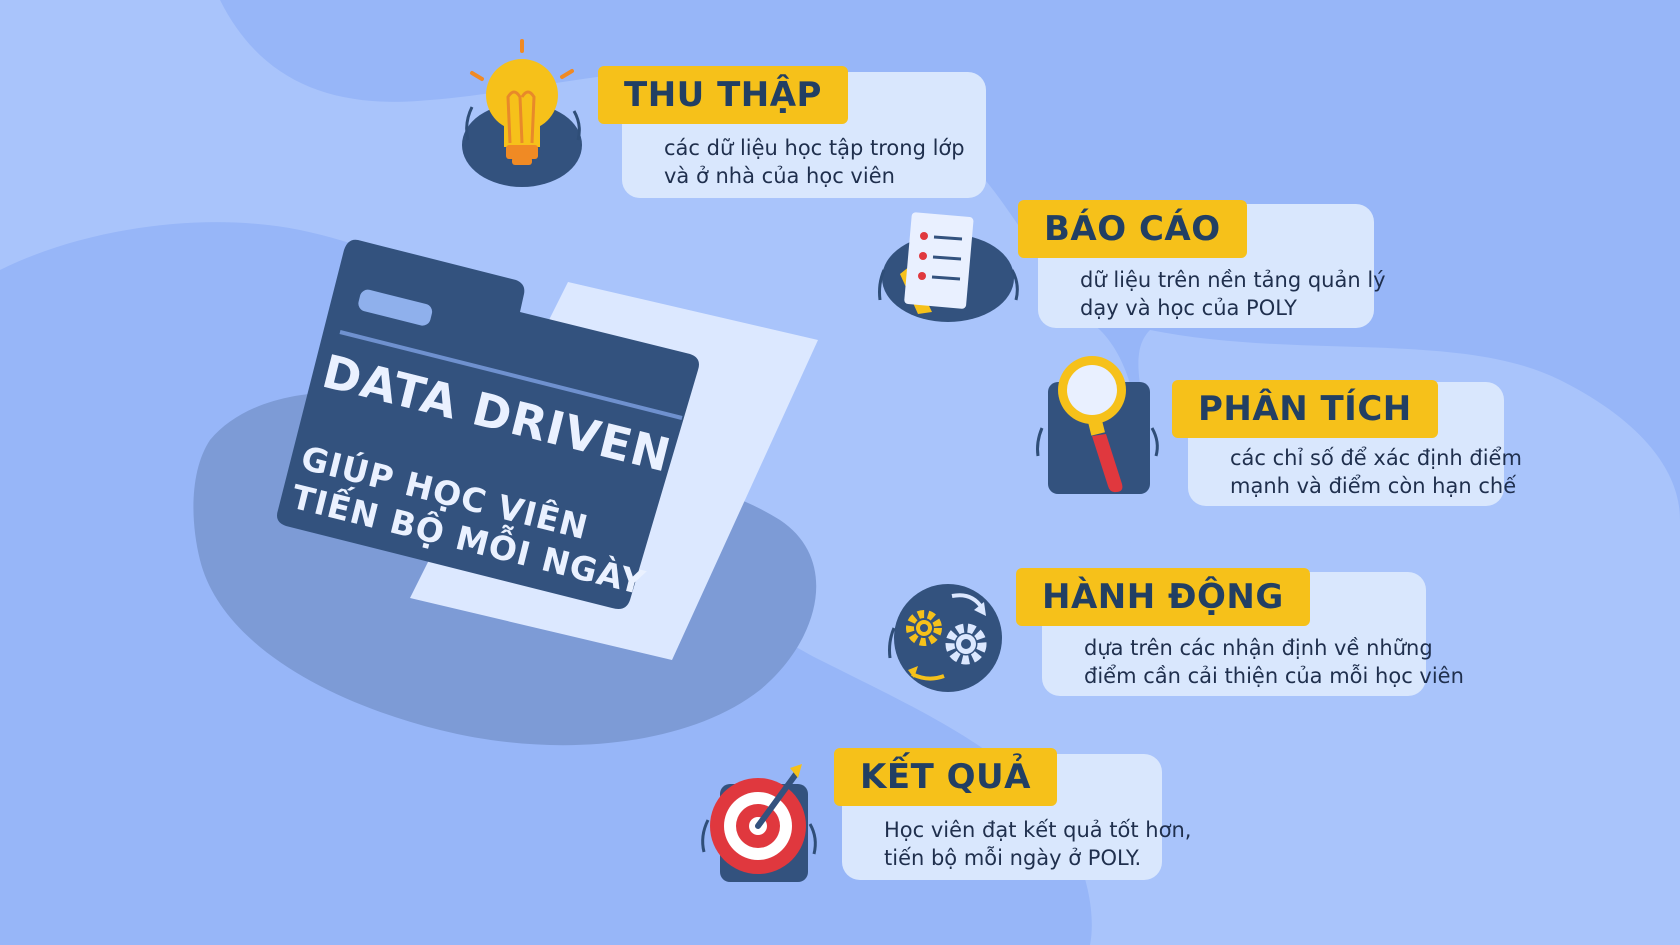  Describe the element at coordinates (1097, 425) in the screenshot. I see `magnifier-icon` at that location.